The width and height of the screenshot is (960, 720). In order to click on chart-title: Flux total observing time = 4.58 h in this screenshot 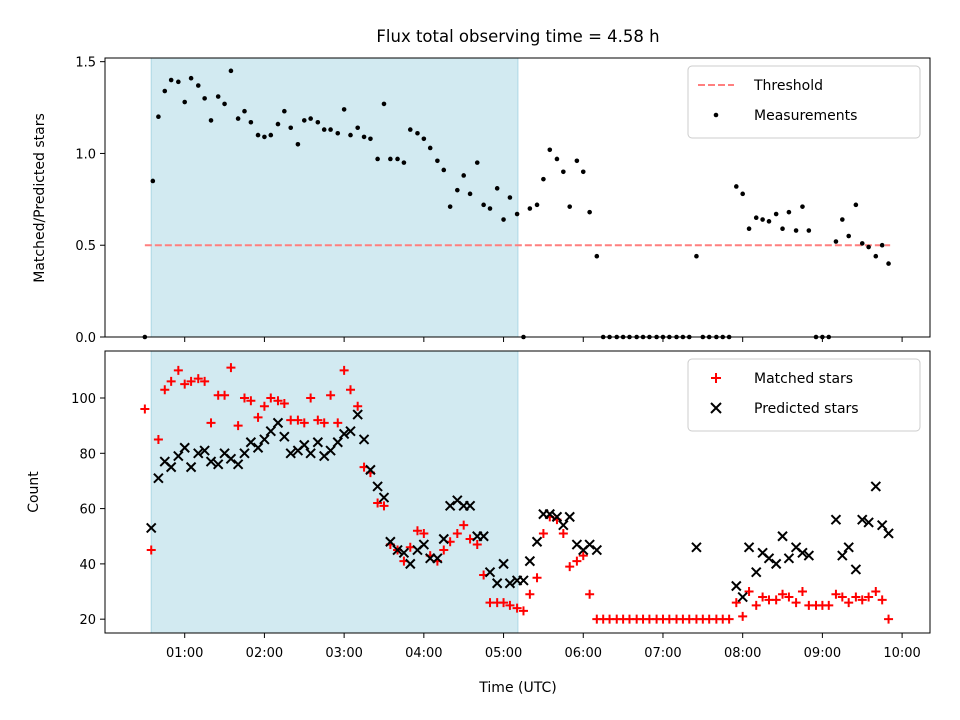, I will do `click(517, 36)`.